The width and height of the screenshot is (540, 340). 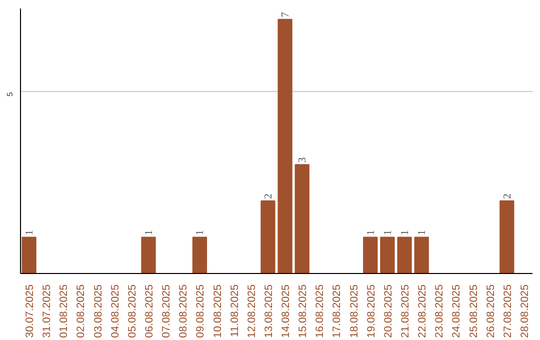 What do you see at coordinates (268, 311) in the screenshot?
I see `x-tick-label: 13.08.2025` at bounding box center [268, 311].